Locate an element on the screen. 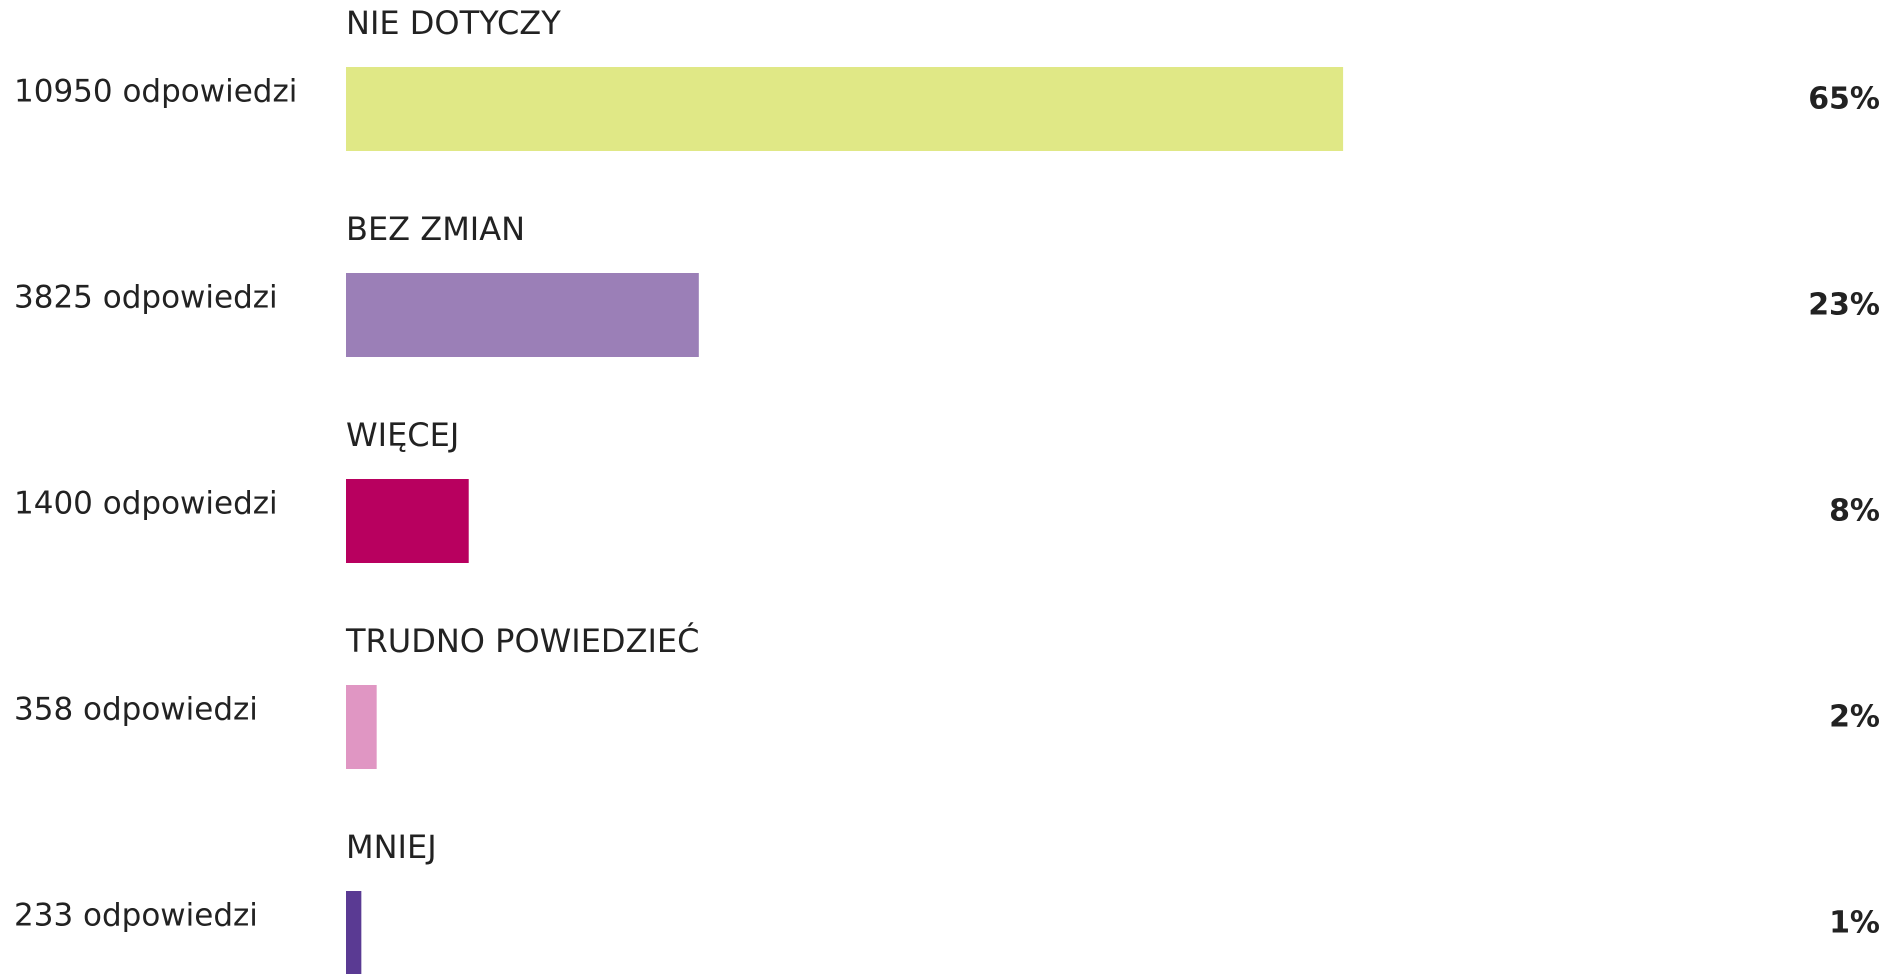  response-count: 233 odpowiedzi is located at coordinates (136, 916).